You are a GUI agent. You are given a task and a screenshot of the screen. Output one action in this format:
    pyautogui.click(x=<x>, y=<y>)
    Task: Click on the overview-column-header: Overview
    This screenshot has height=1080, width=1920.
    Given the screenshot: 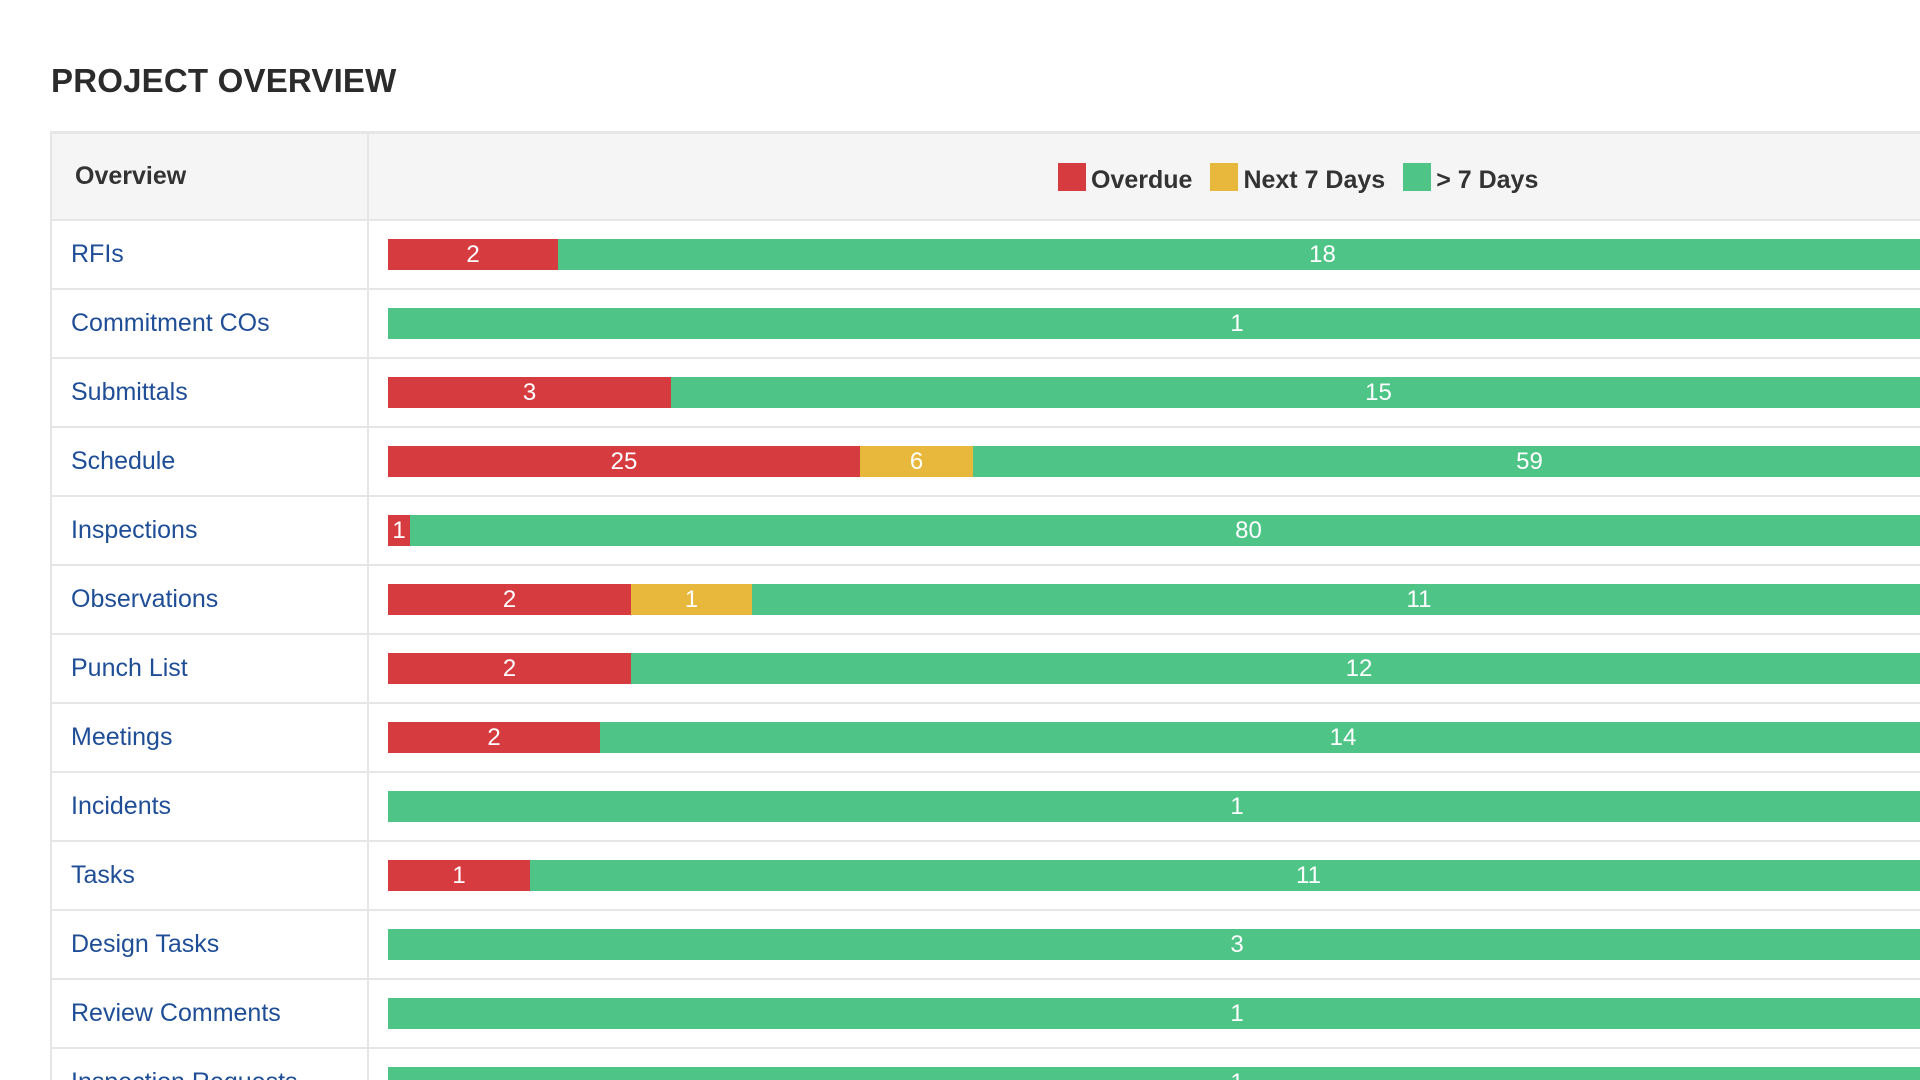 What is the action you would take?
    pyautogui.click(x=131, y=176)
    